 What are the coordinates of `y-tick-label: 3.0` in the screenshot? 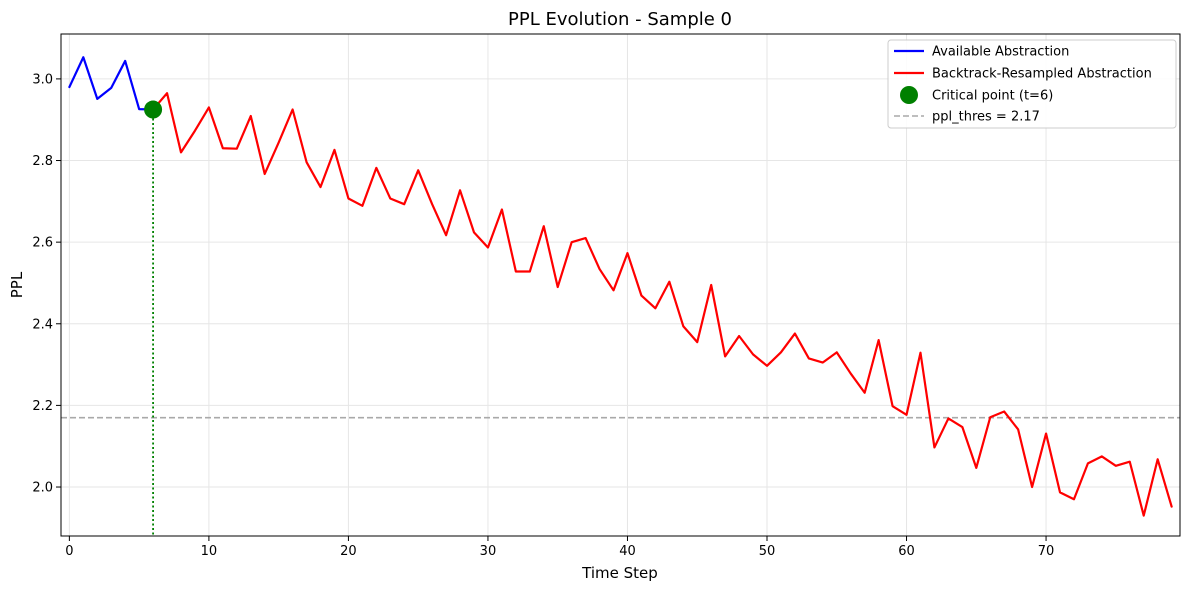 It's located at (42, 79).